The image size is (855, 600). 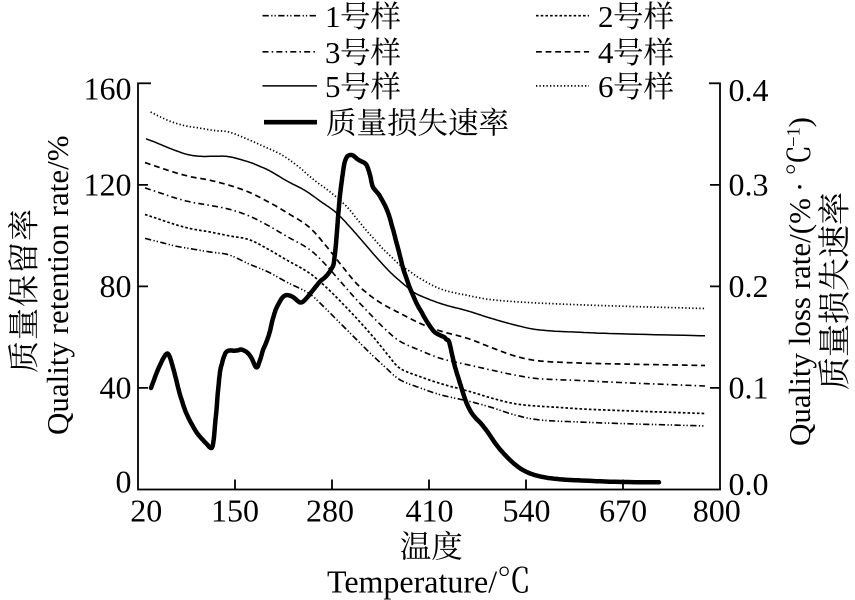 I want to click on svg-text: 540, so click(x=527, y=511).